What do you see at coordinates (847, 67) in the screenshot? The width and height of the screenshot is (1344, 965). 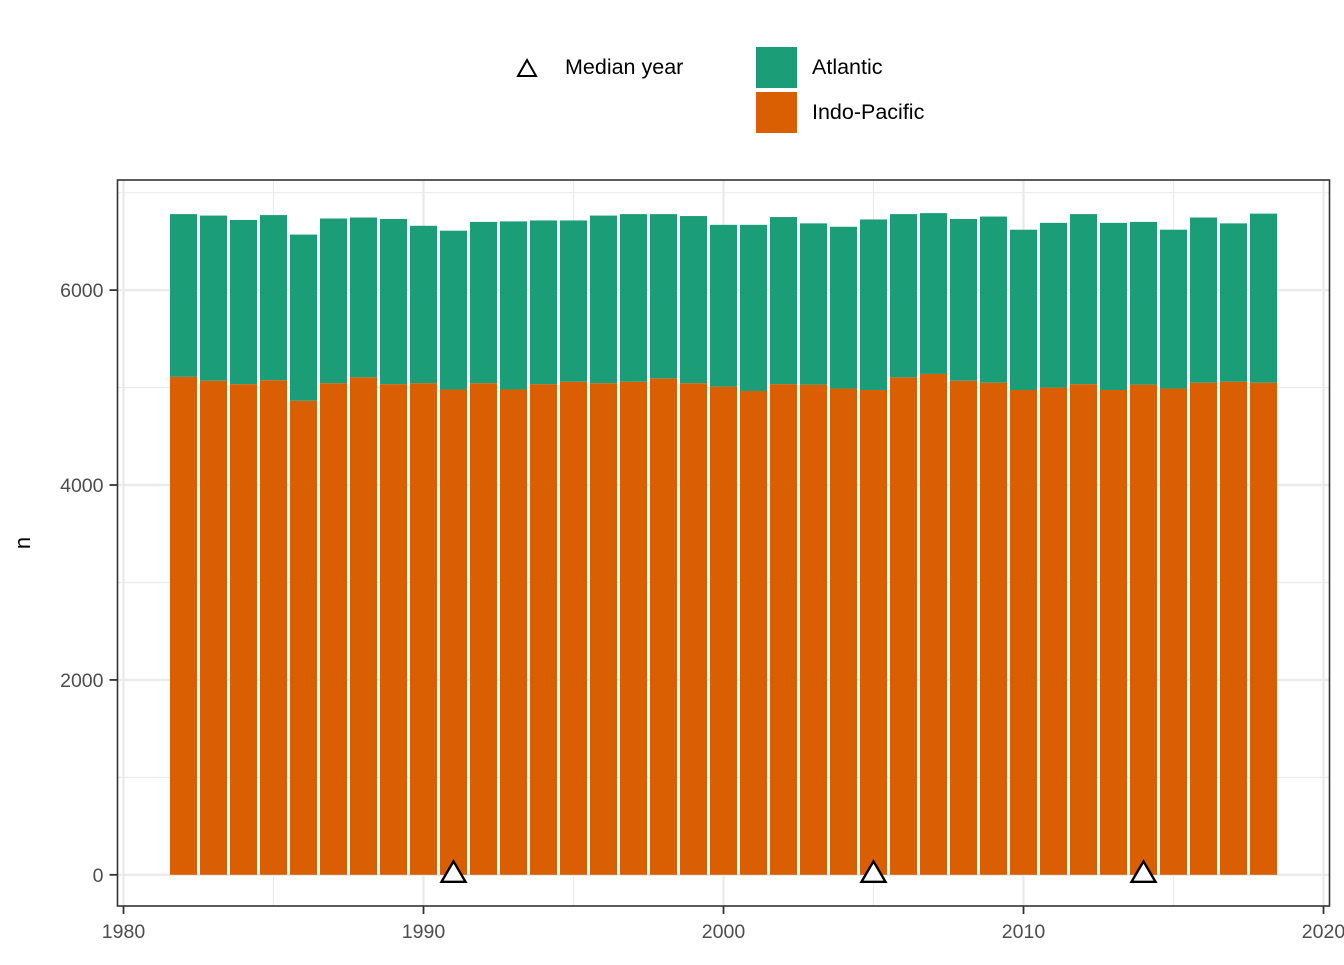 I see `legend-label-atlantic: Atlantic` at bounding box center [847, 67].